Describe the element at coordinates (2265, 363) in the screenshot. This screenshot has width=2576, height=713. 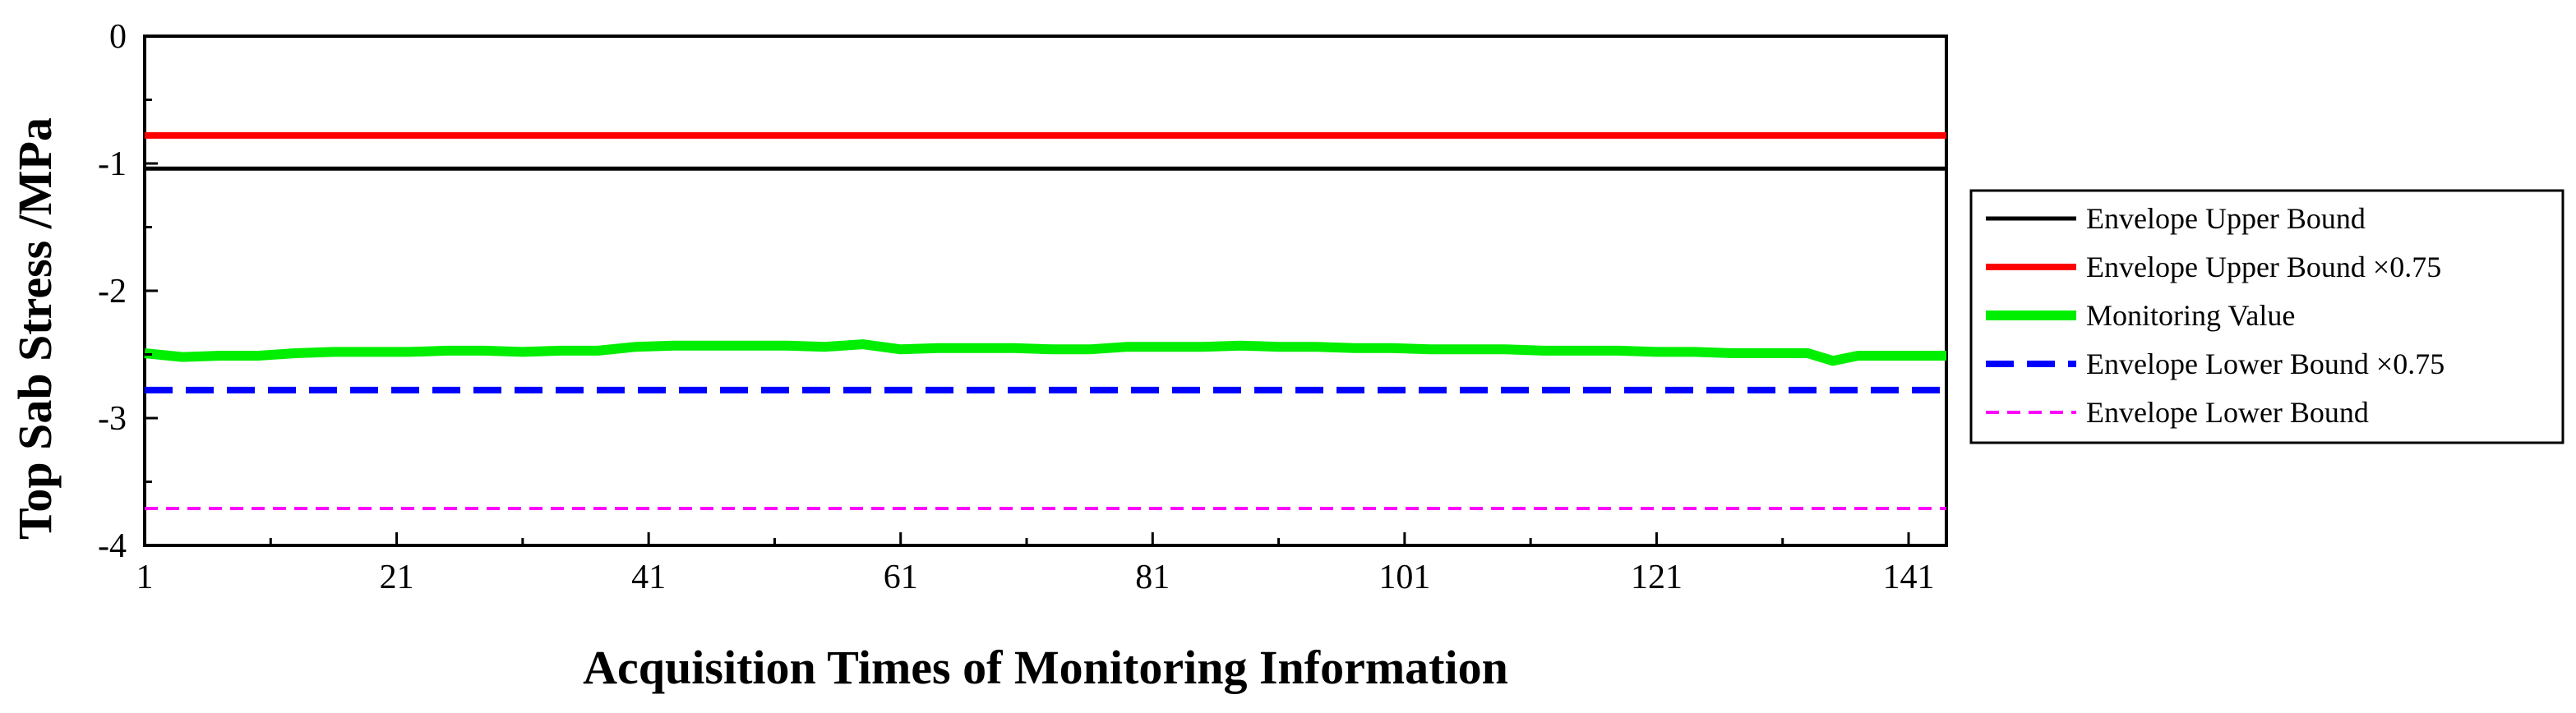
I see `legend-label-3: Envelope Lower Bound ×0.75` at that location.